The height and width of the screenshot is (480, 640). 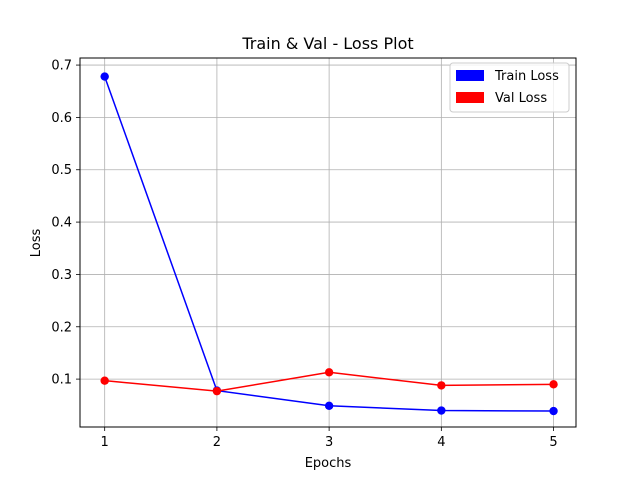 What do you see at coordinates (61, 170) in the screenshot?
I see `y-tick-label: 0.5` at bounding box center [61, 170].